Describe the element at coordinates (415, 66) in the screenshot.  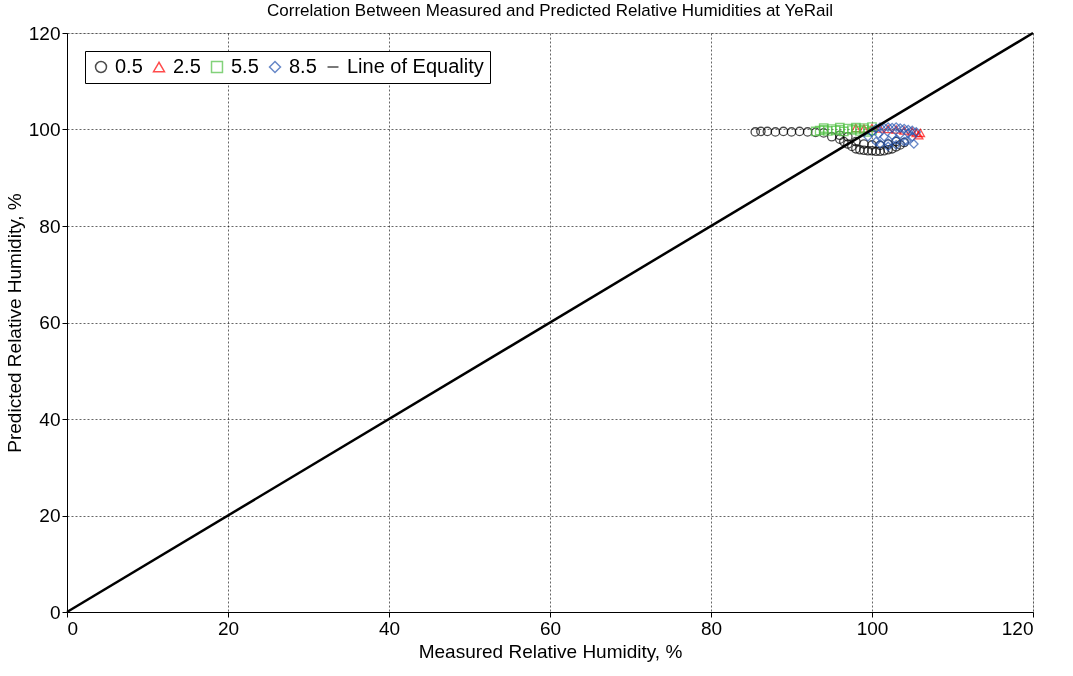
I see `legend-label: Line of Equality` at that location.